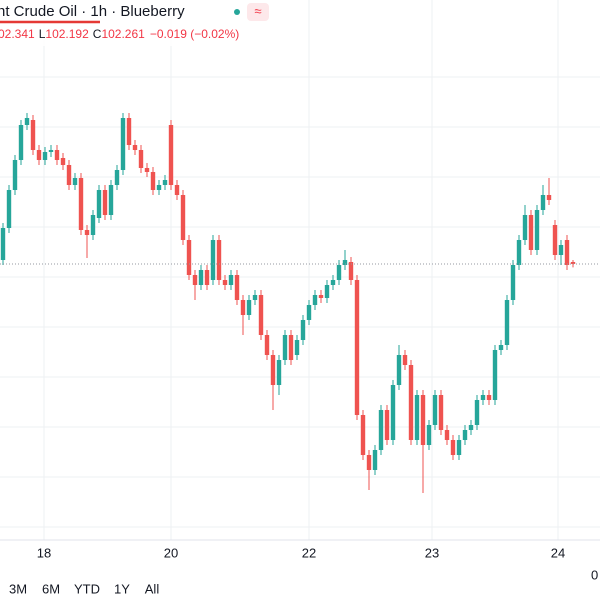 This screenshot has height=600, width=600. Describe the element at coordinates (87, 588) in the screenshot. I see `range-button: YTD` at that location.